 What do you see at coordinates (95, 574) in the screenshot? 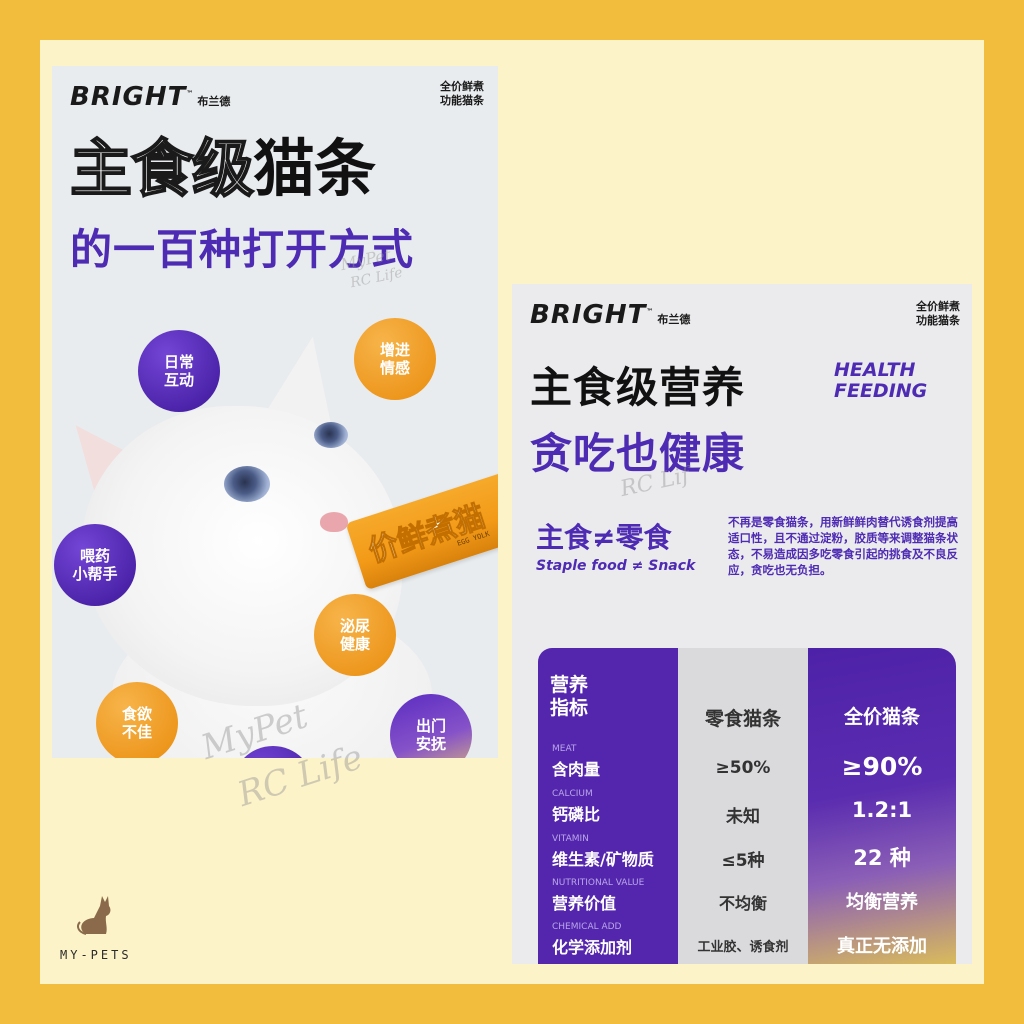
I see `bubble-text: 小帮手` at bounding box center [95, 574].